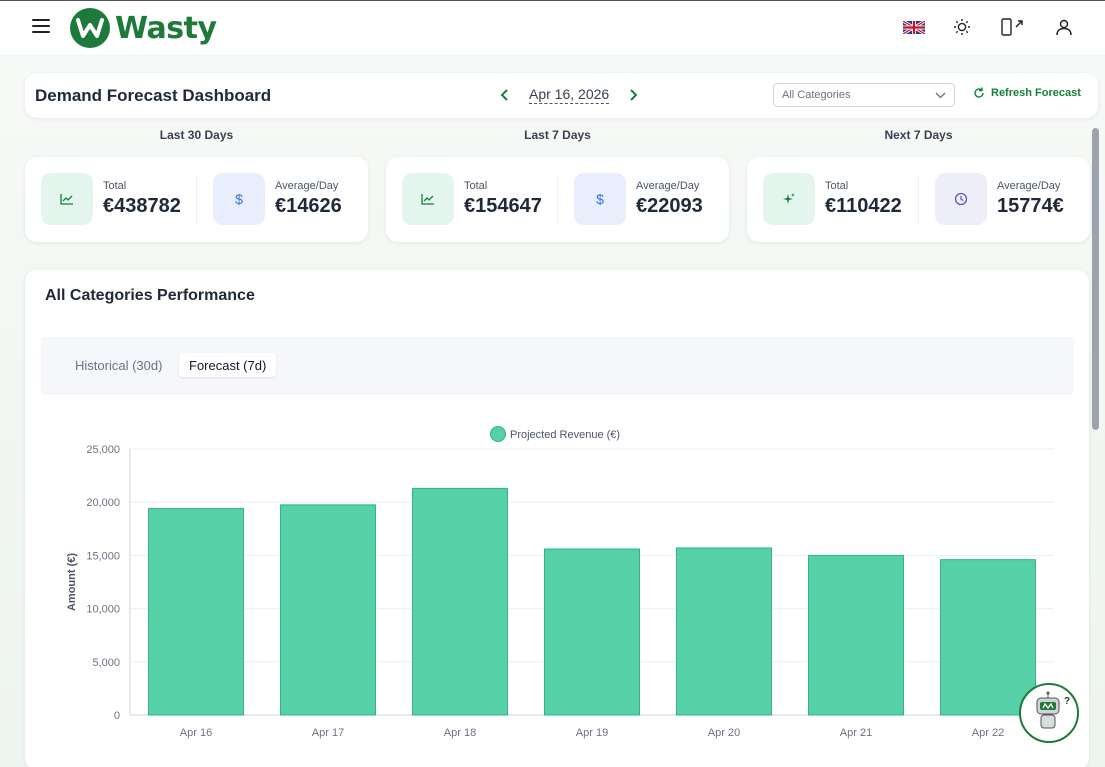  What do you see at coordinates (1095, 279) in the screenshot?
I see `scrollbar-thumb` at bounding box center [1095, 279].